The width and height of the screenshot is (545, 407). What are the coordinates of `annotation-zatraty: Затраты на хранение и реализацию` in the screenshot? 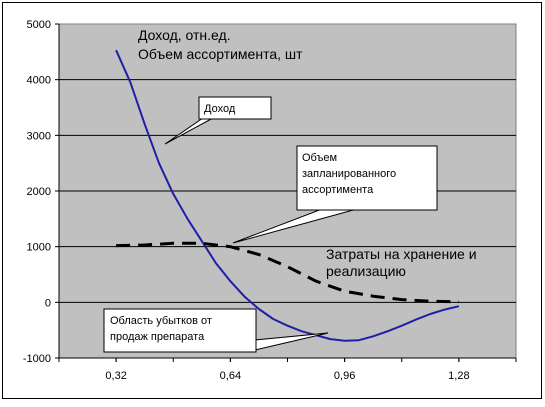 It's located at (401, 262).